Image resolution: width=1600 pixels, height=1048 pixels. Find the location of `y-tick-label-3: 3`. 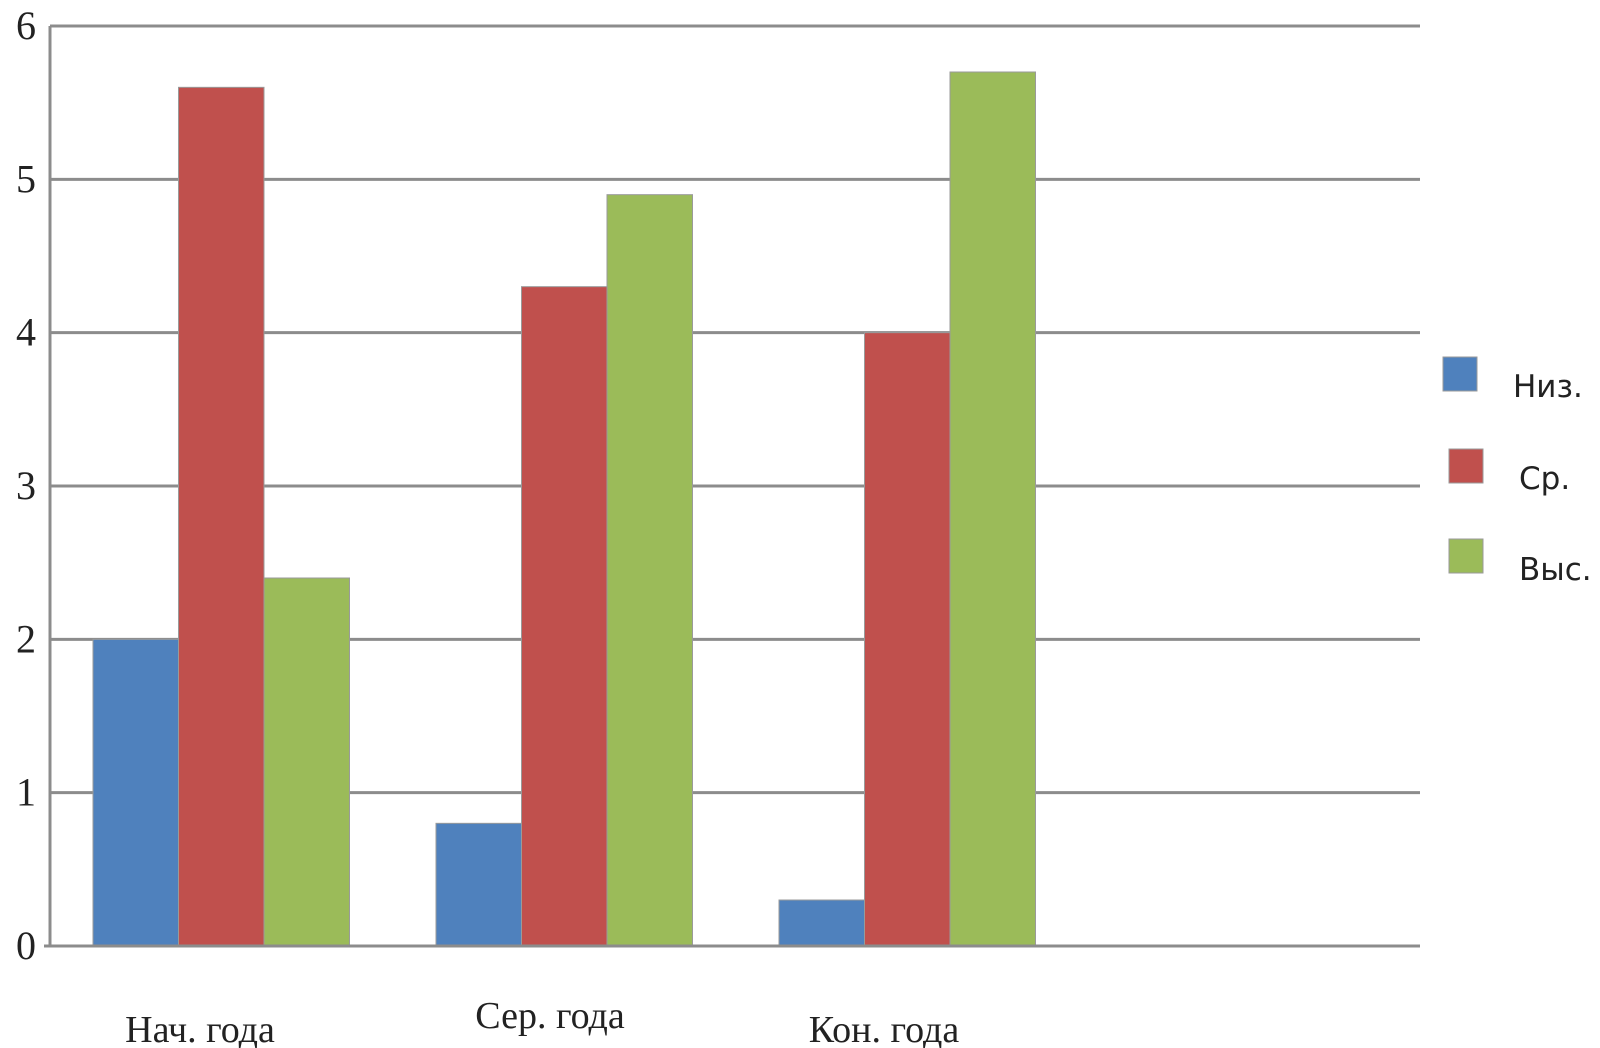

y-tick-label-3: 3 is located at coordinates (26, 485).